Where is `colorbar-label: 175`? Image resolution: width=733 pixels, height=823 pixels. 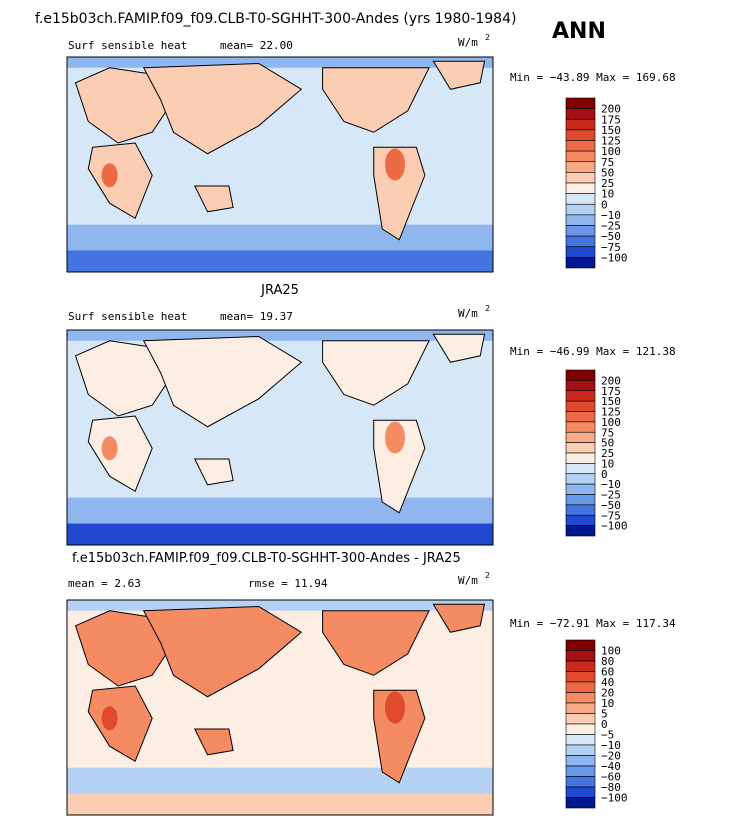
colorbar-label: 175 is located at coordinates (611, 119).